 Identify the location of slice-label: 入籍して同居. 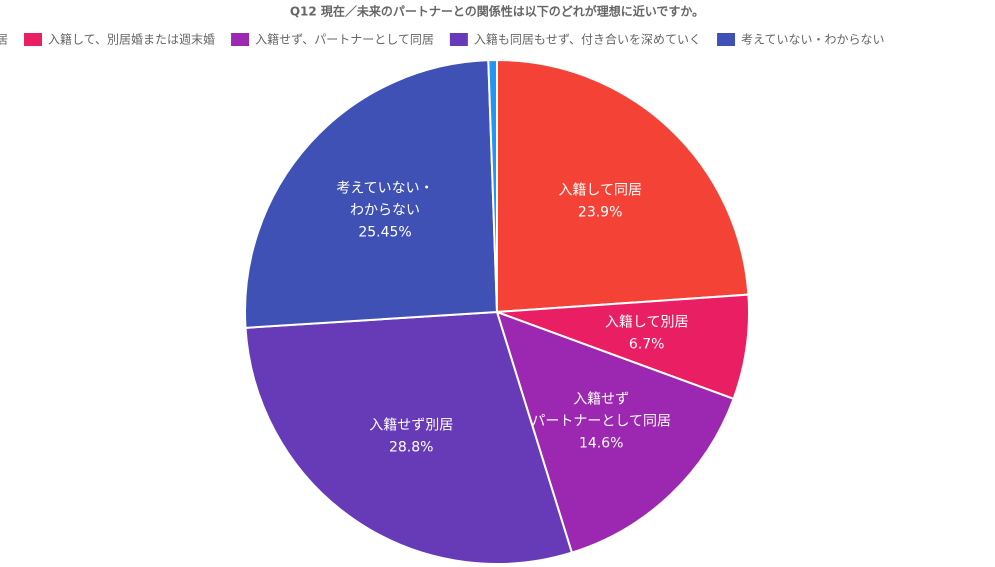
(600, 189).